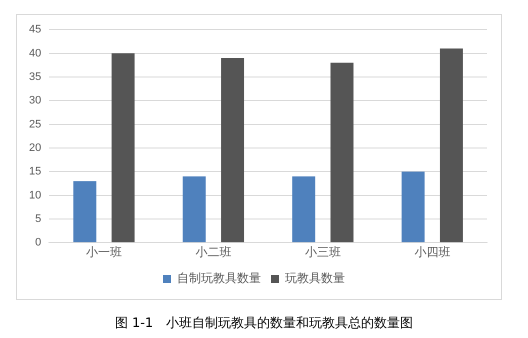  Describe the element at coordinates (104, 252) in the screenshot. I see `x-tick-label: 小一班` at that location.